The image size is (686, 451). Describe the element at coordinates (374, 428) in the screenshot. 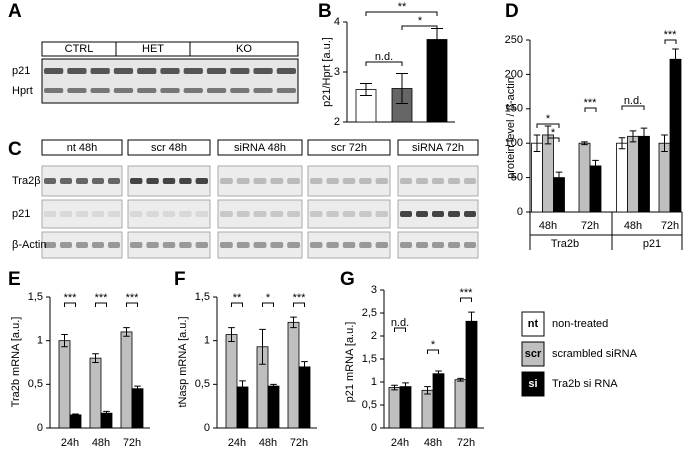

I see `y-tick-label: 0` at that location.